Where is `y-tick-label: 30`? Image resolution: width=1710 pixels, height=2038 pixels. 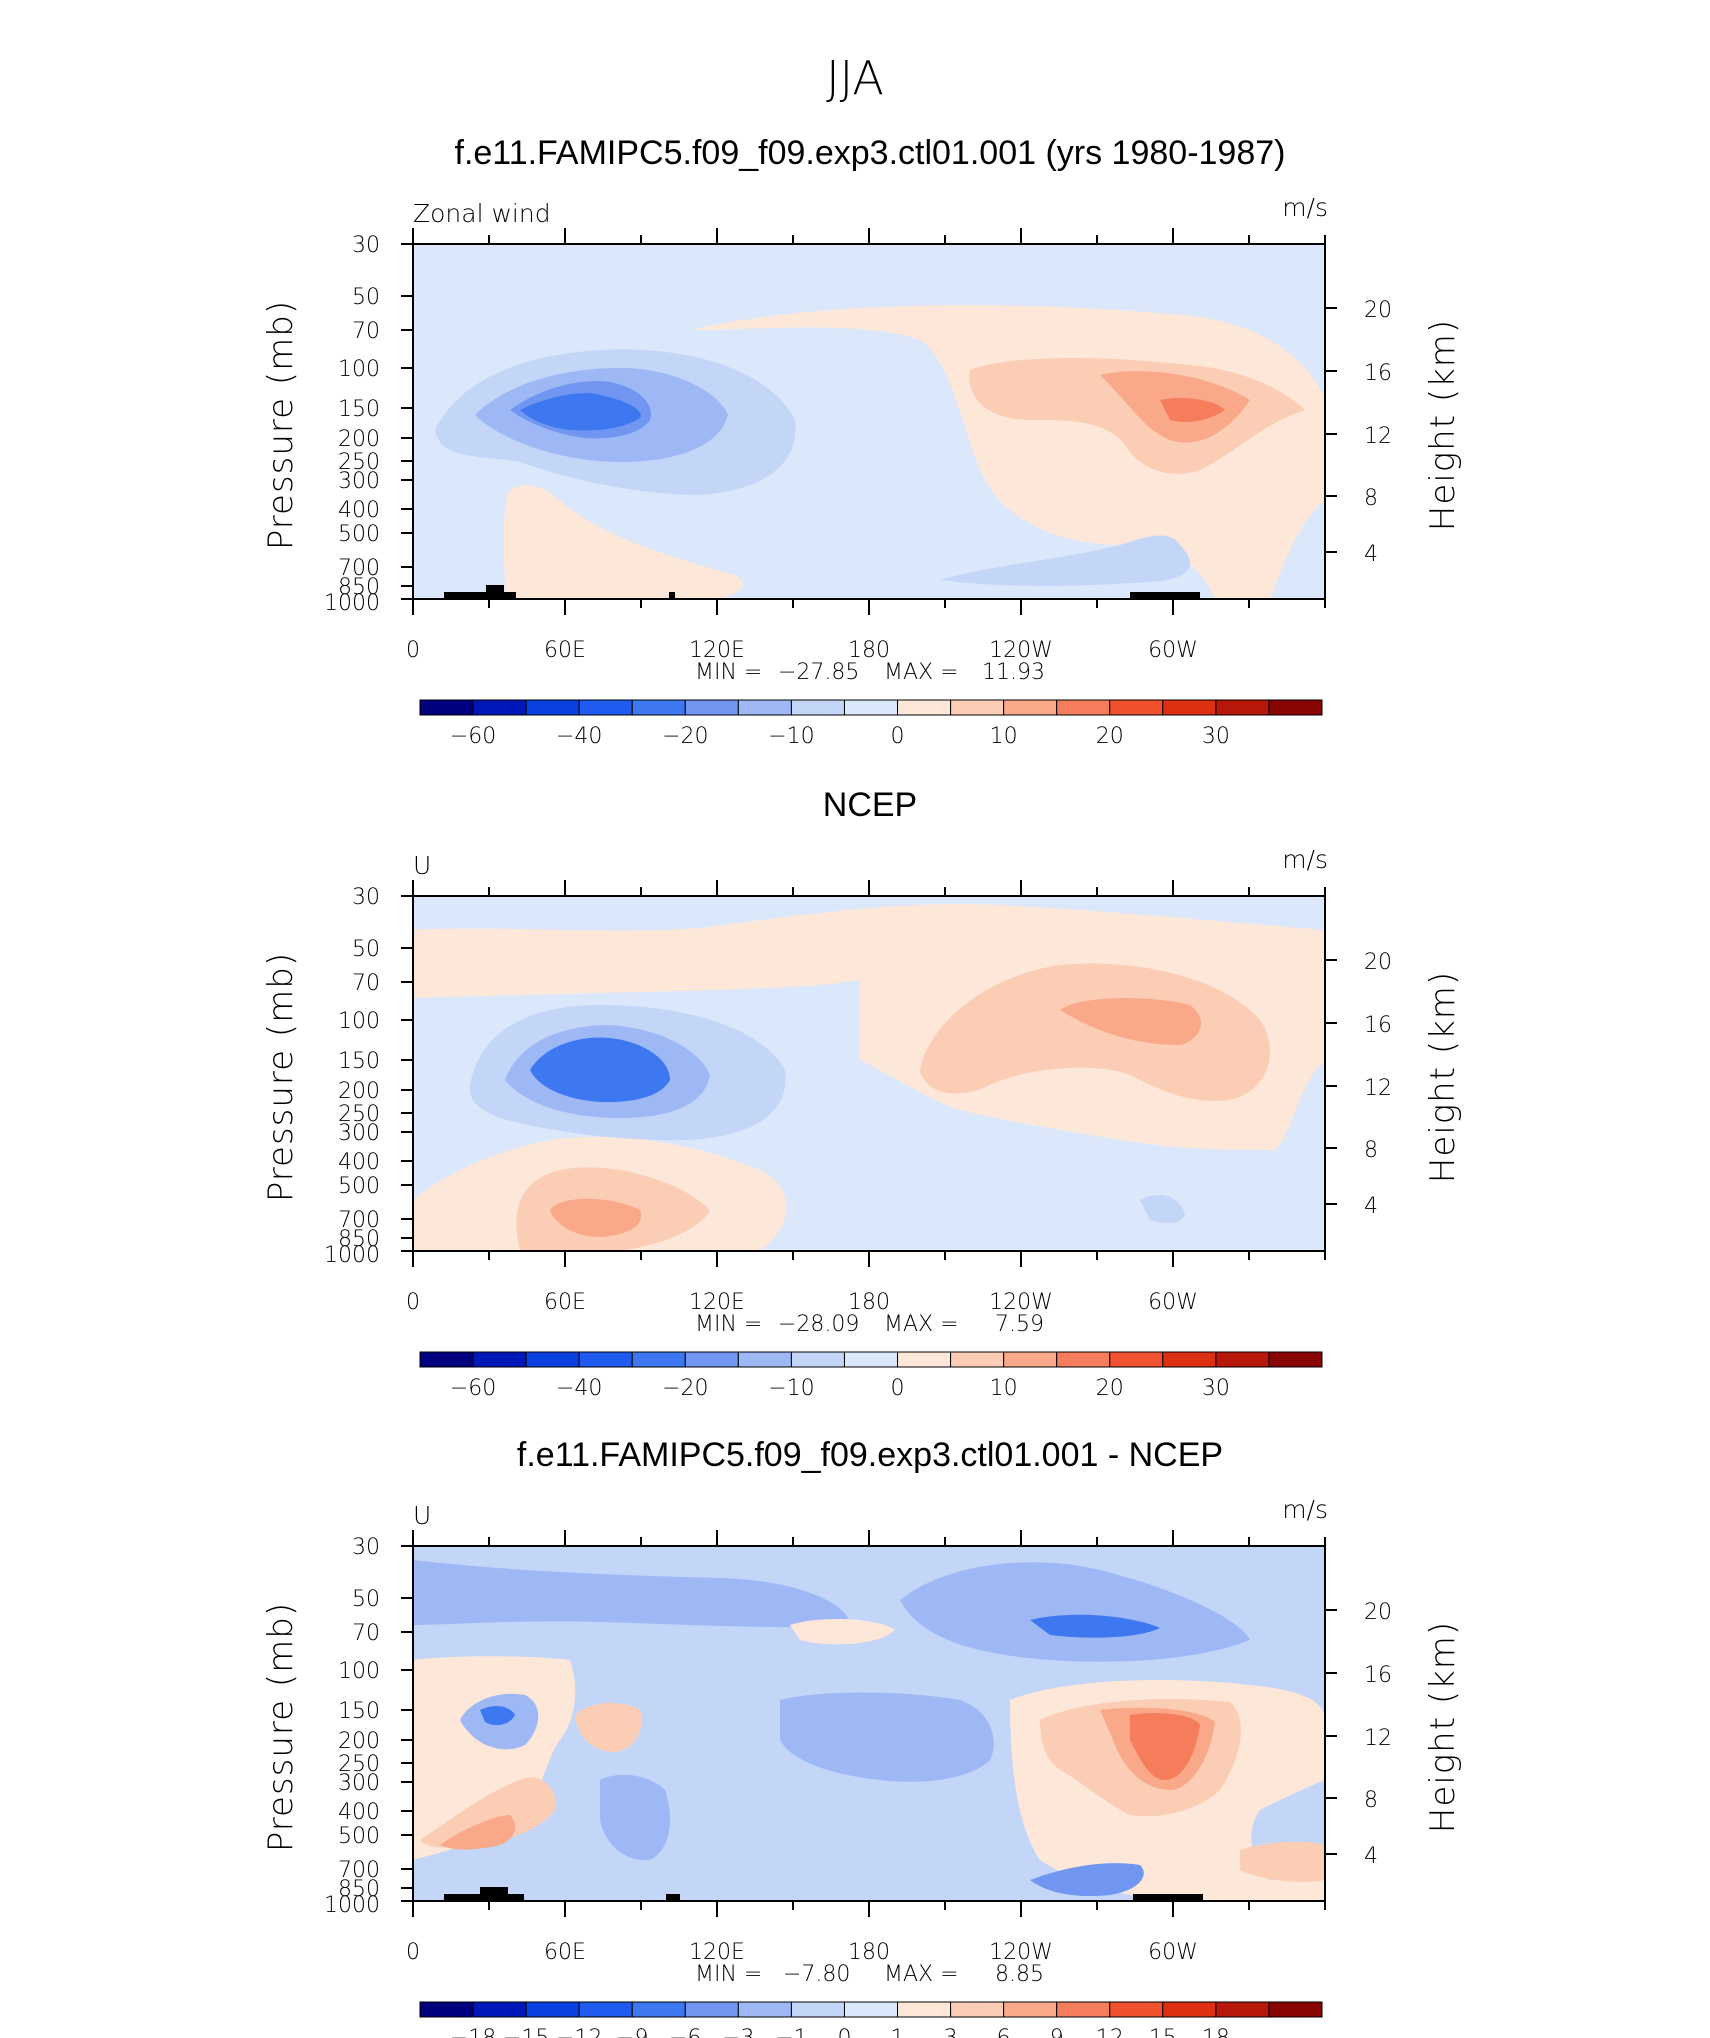
y-tick-label: 30 is located at coordinates (366, 1547).